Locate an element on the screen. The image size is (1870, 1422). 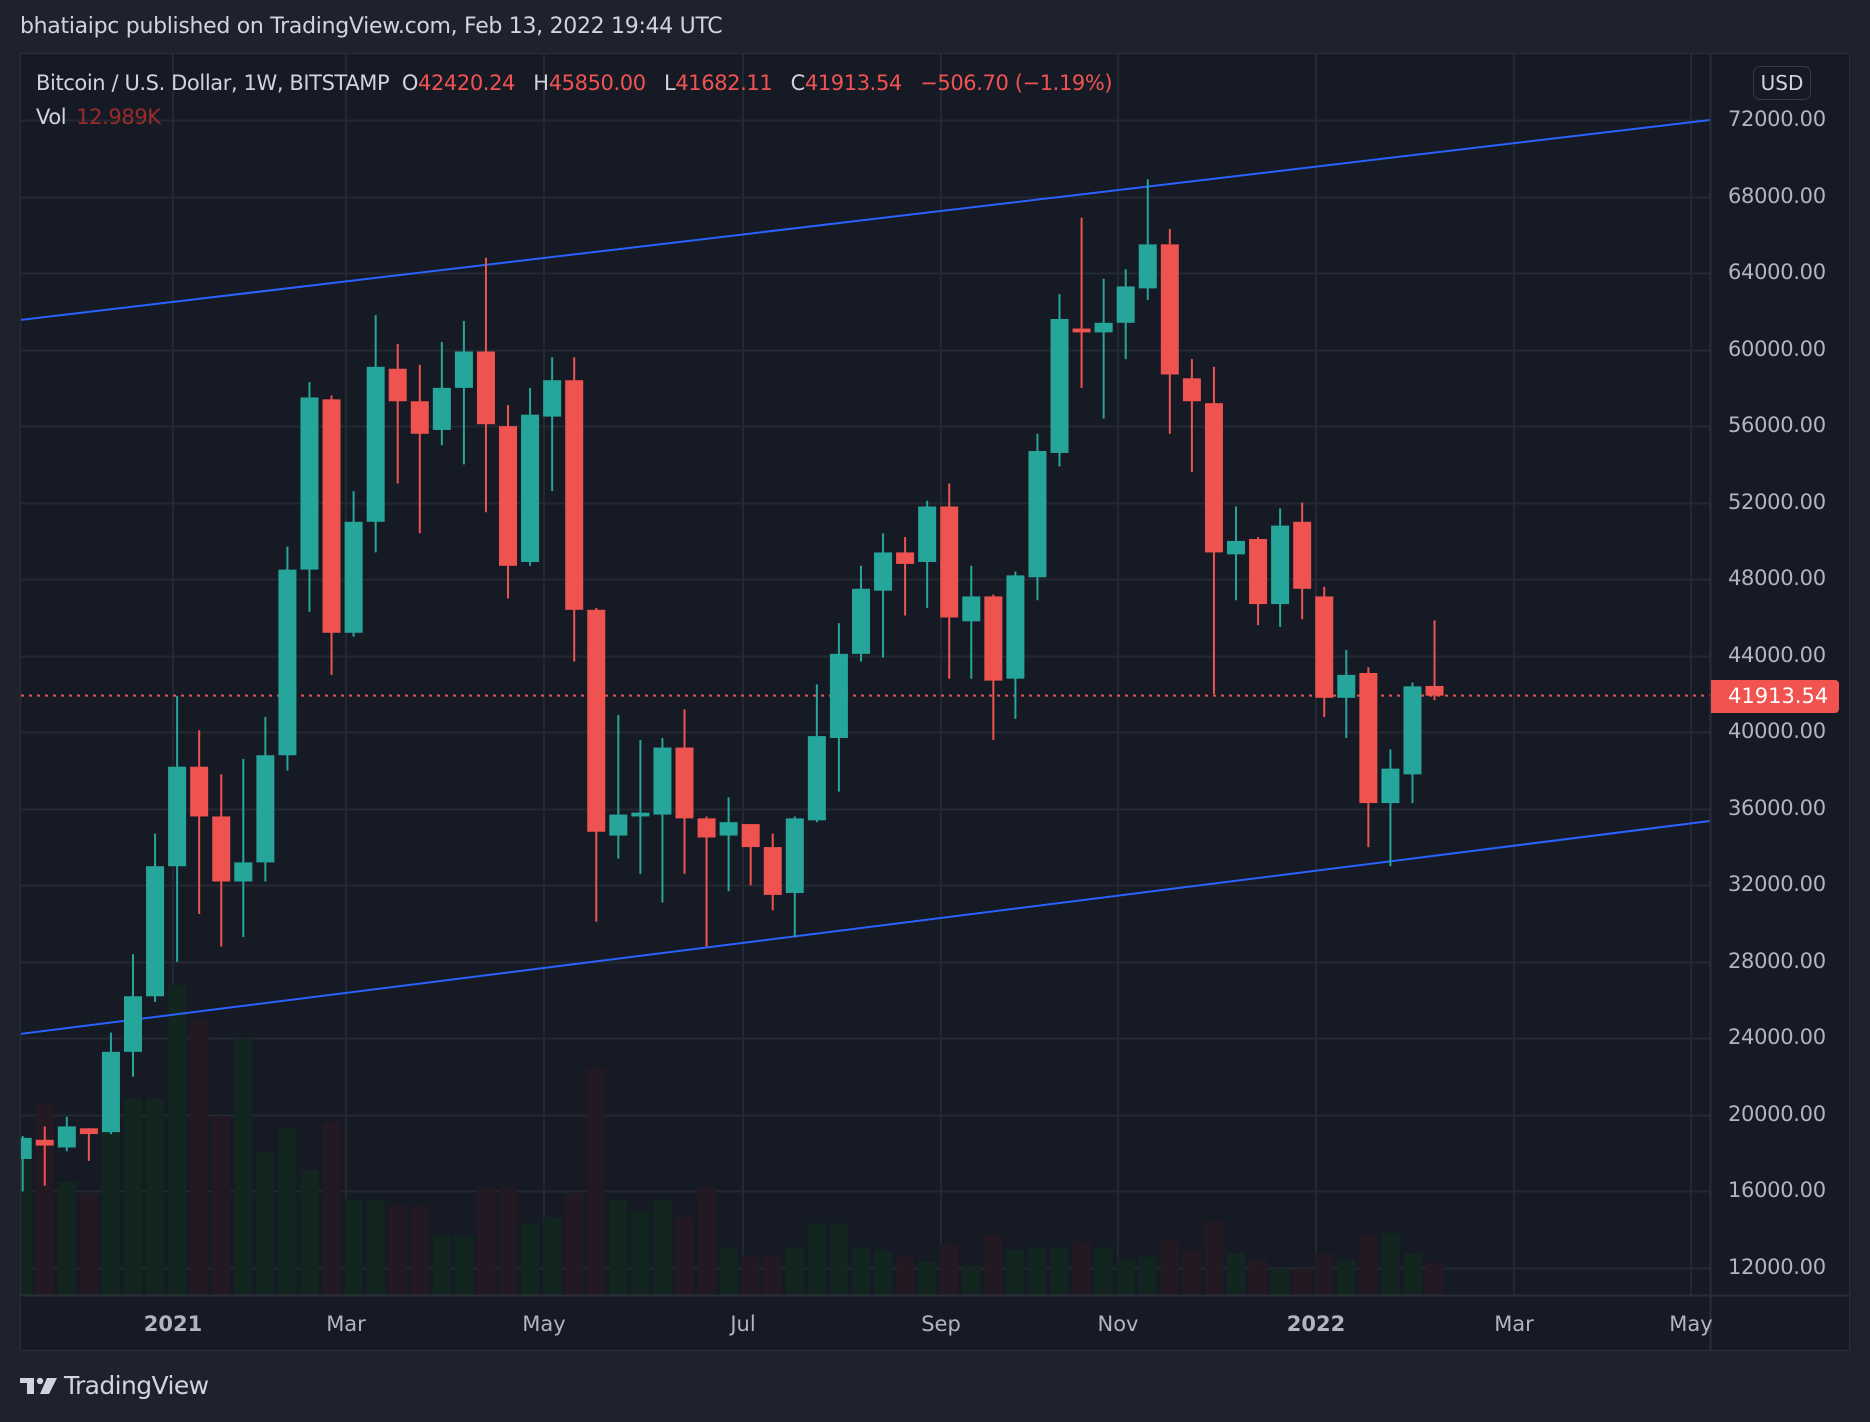
time-tick-label: 2022 is located at coordinates (1316, 1324).